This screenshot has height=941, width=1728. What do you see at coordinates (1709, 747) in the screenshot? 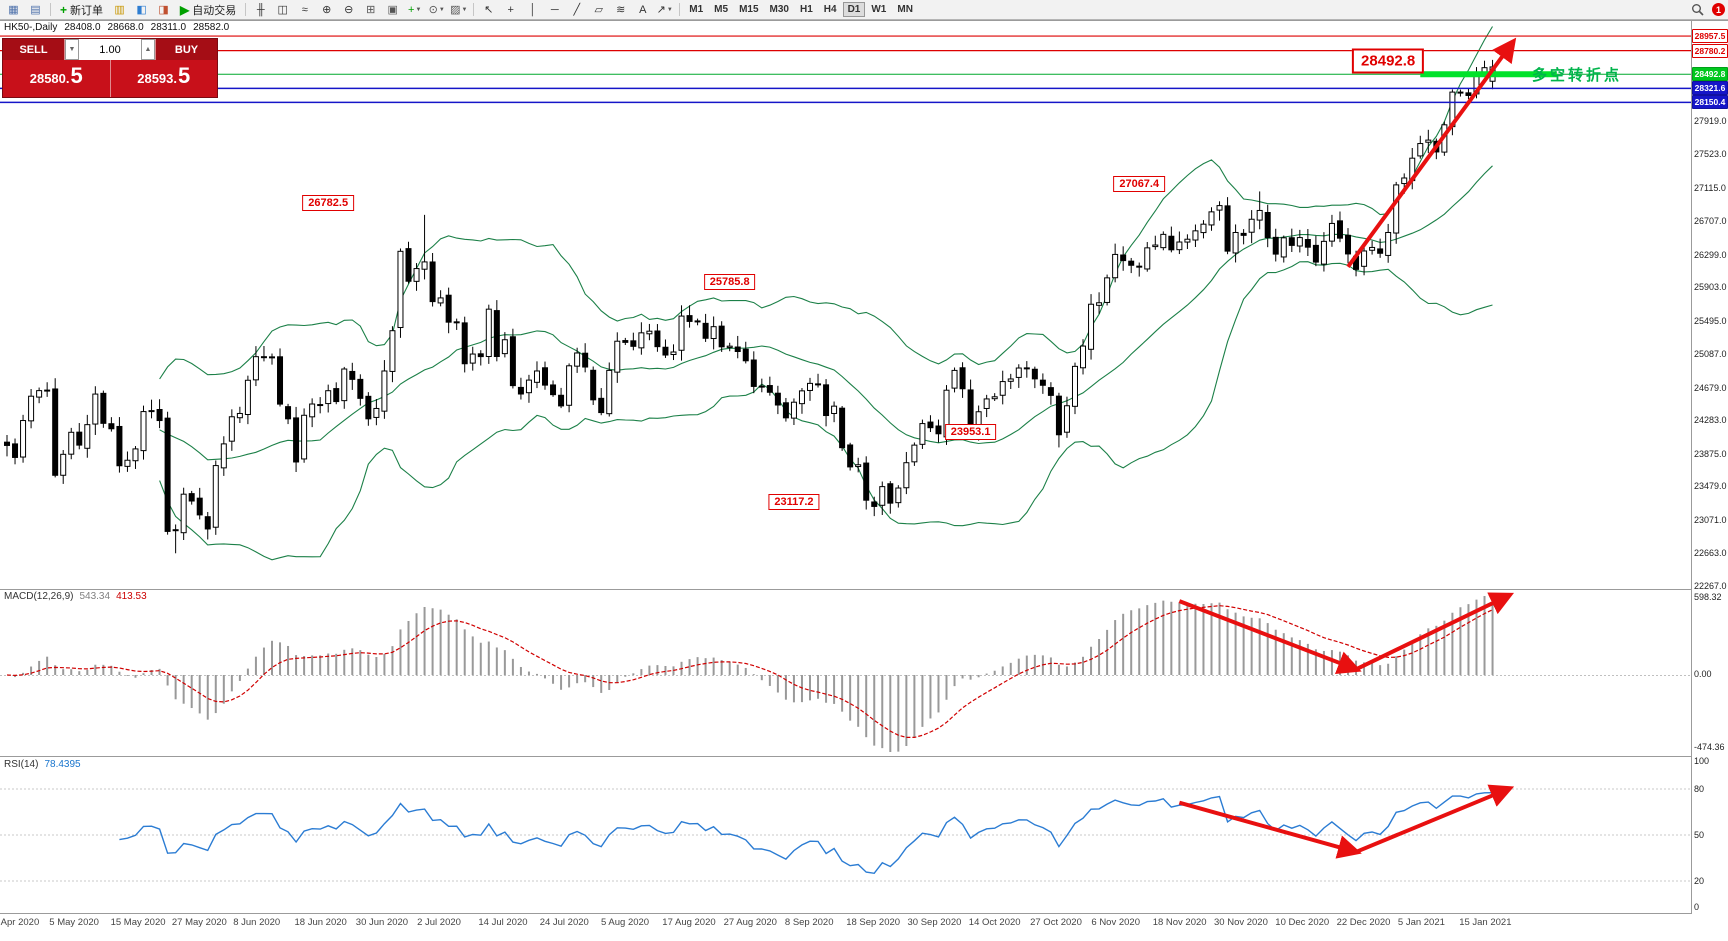
I see `macd-scale-tick: -474.36` at bounding box center [1709, 747].